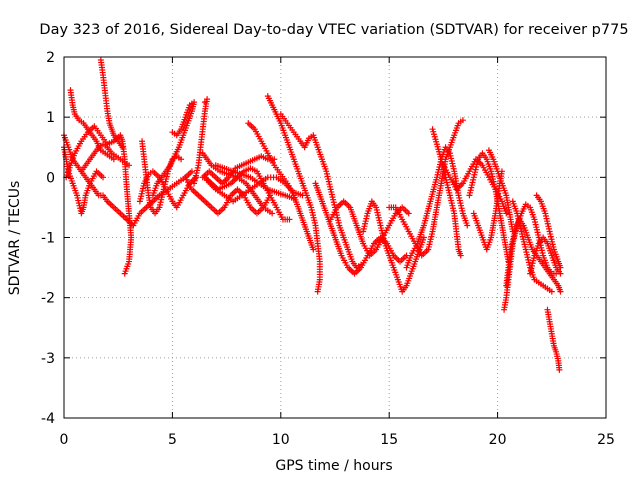 The height and width of the screenshot is (480, 640). Describe the element at coordinates (50, 118) in the screenshot. I see `y-tick-label: 1` at that location.